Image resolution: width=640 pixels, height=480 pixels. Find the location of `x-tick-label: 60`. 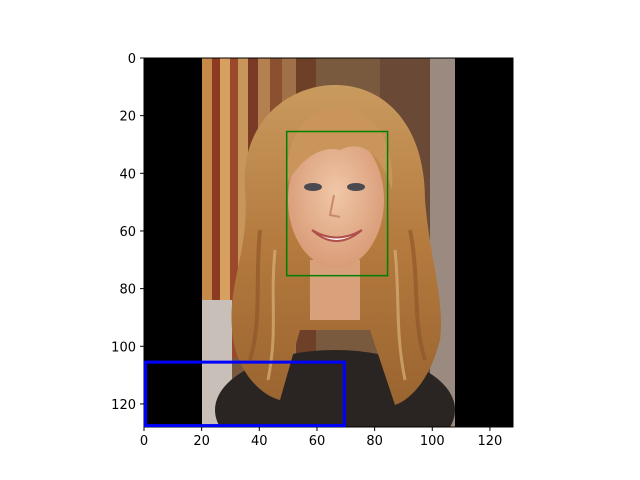

x-tick-label: 60 is located at coordinates (317, 441).